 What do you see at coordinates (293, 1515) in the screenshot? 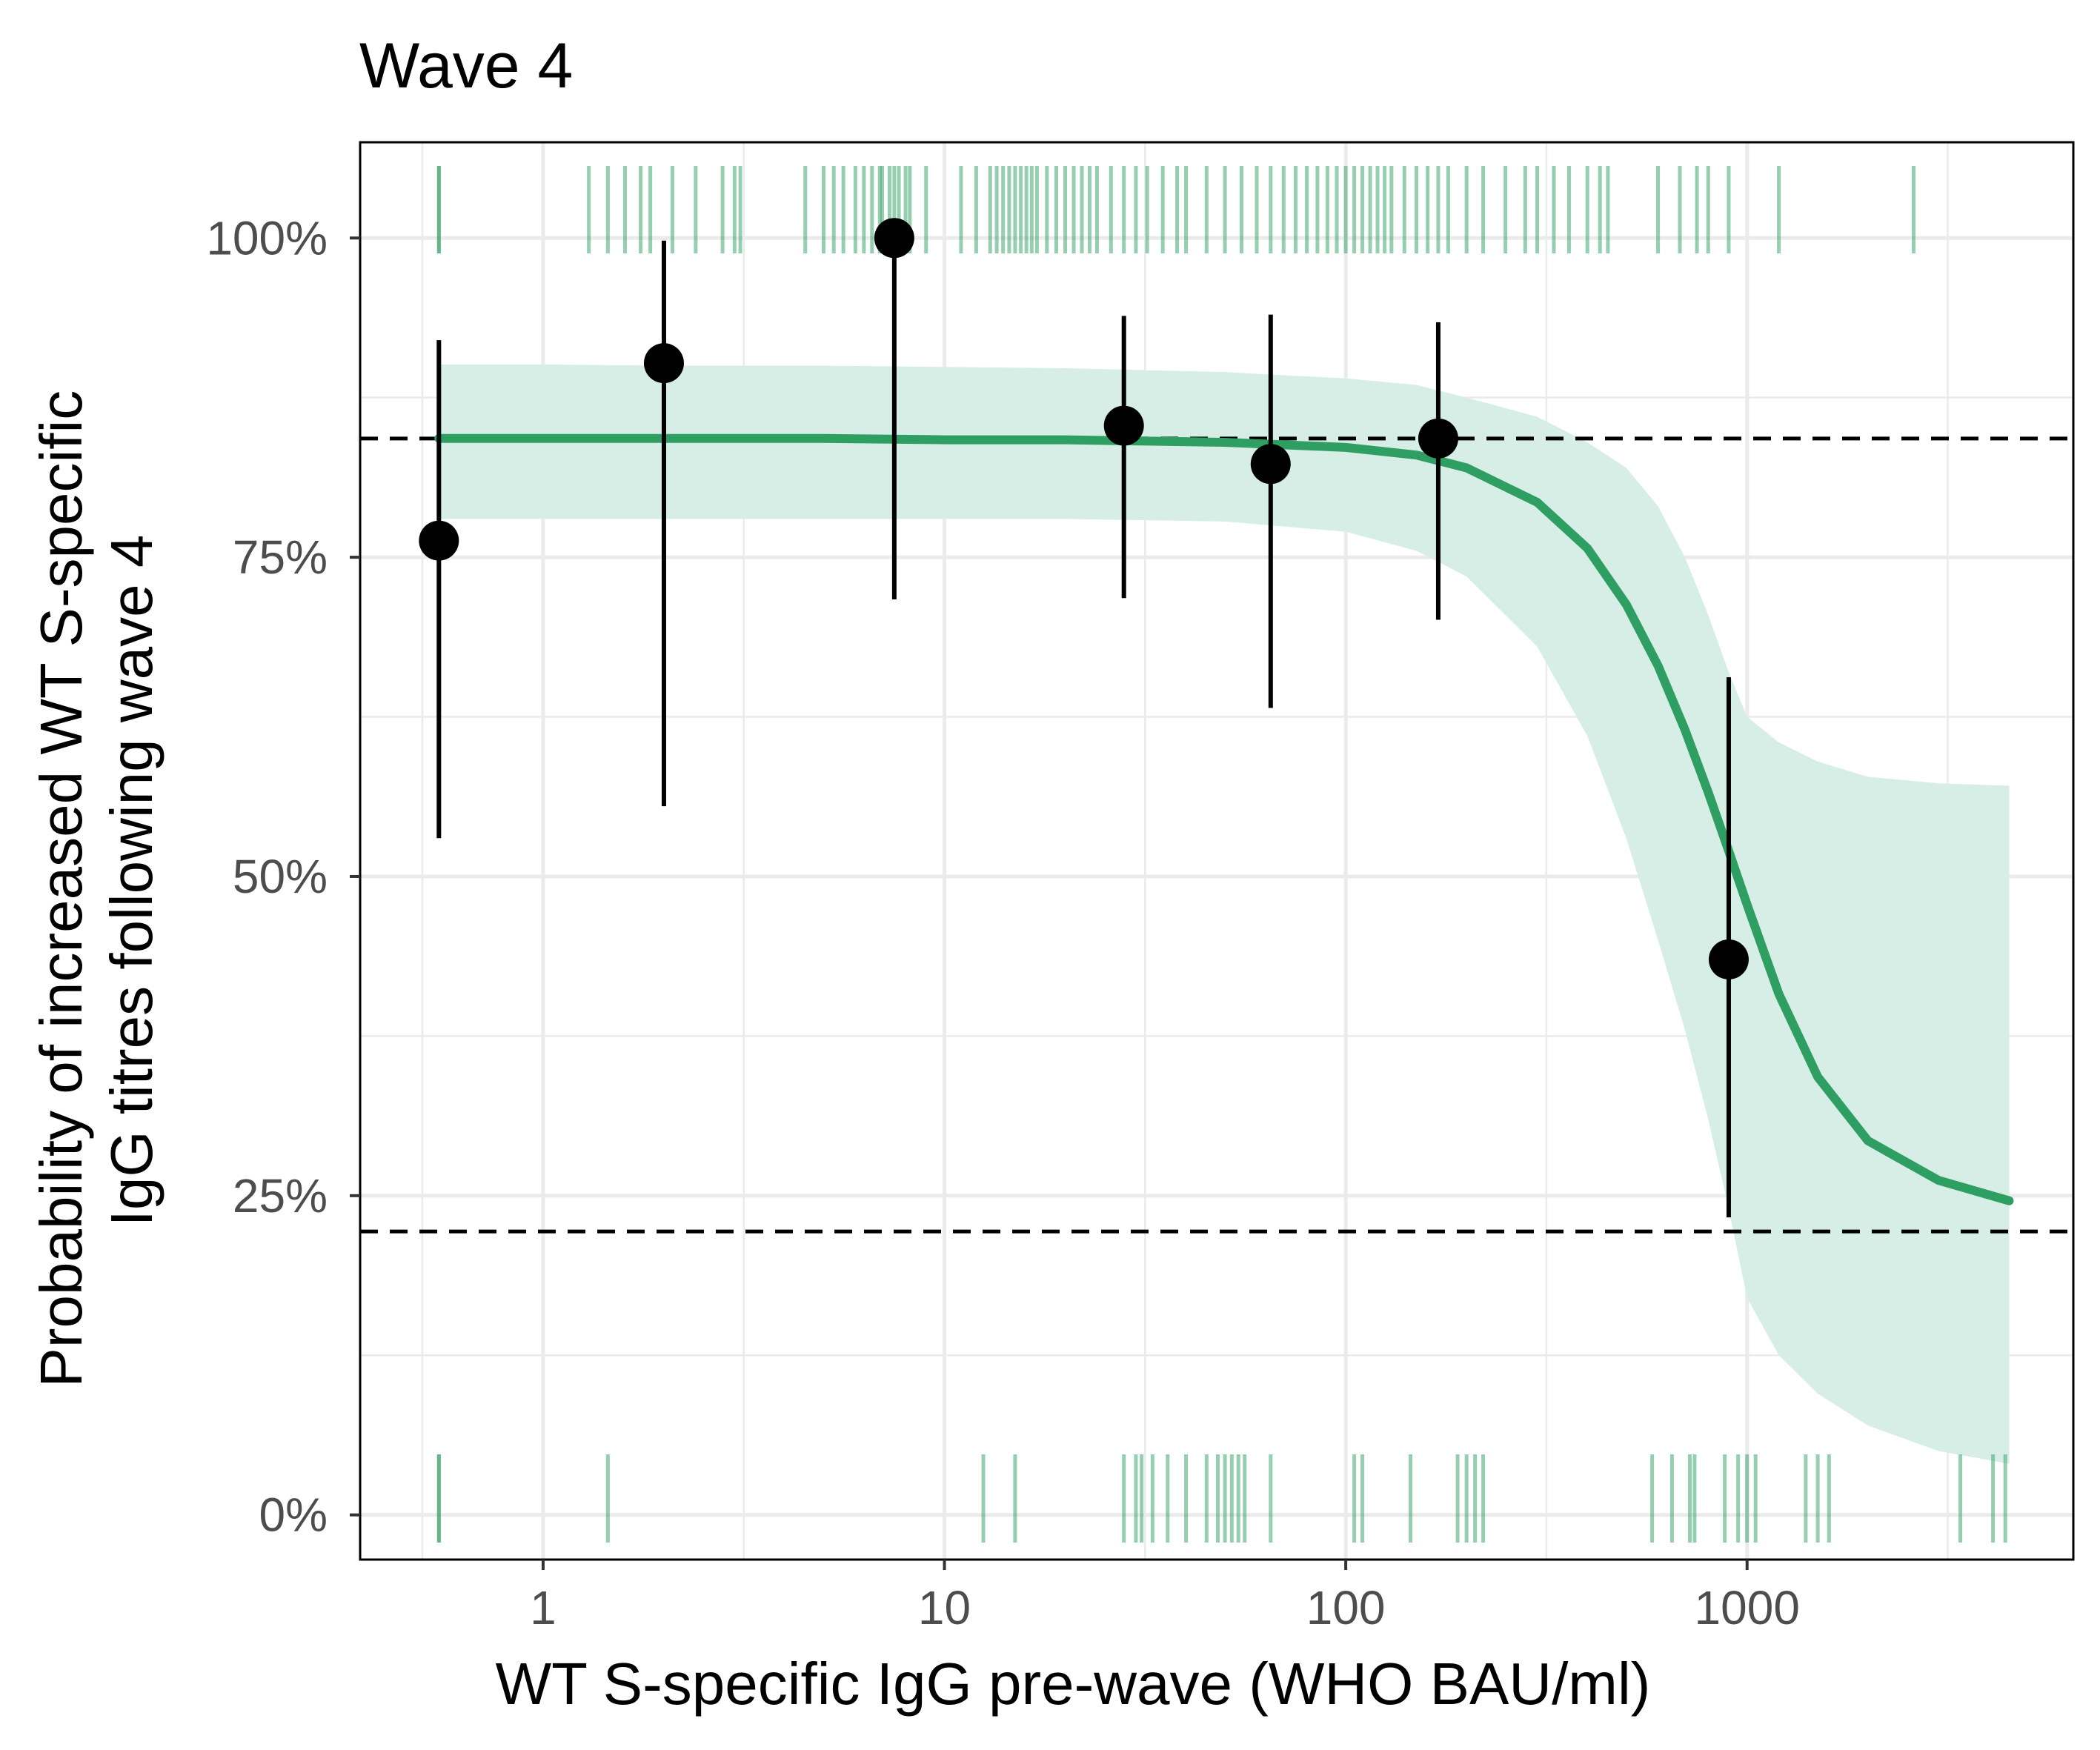
I see `y-tick-label: 0%` at bounding box center [293, 1515].